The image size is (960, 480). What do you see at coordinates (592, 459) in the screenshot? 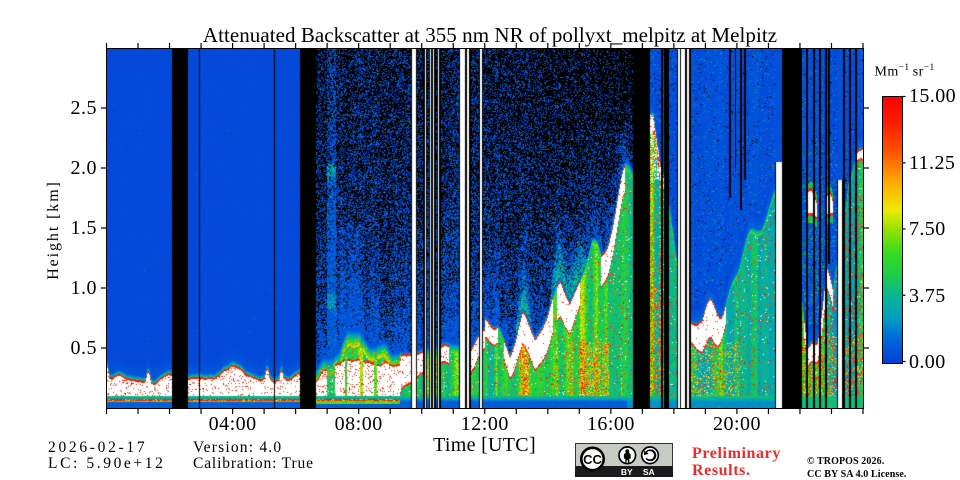
I see `svg-text: CC` at bounding box center [592, 459].